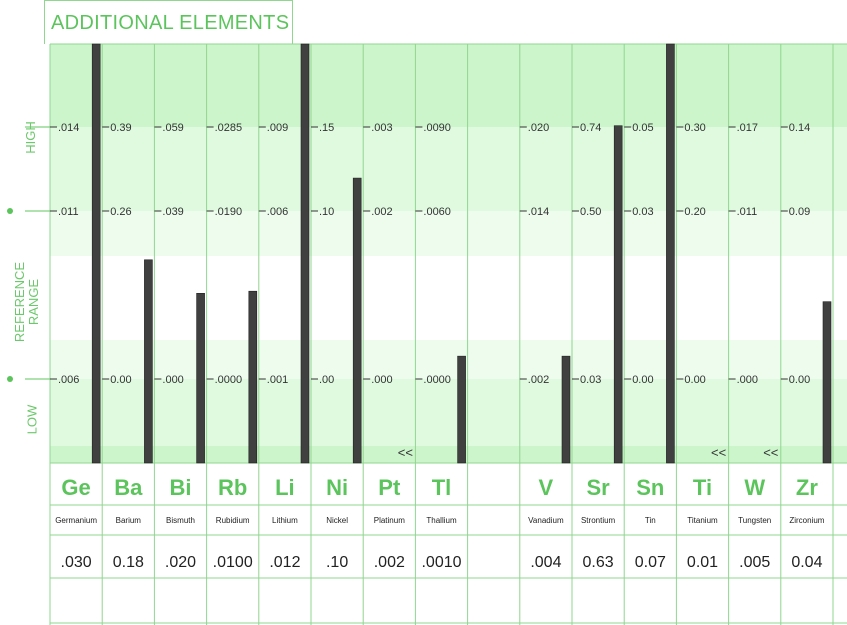 The height and width of the screenshot is (625, 847). What do you see at coordinates (148, 361) in the screenshot?
I see `bar-ba` at bounding box center [148, 361].